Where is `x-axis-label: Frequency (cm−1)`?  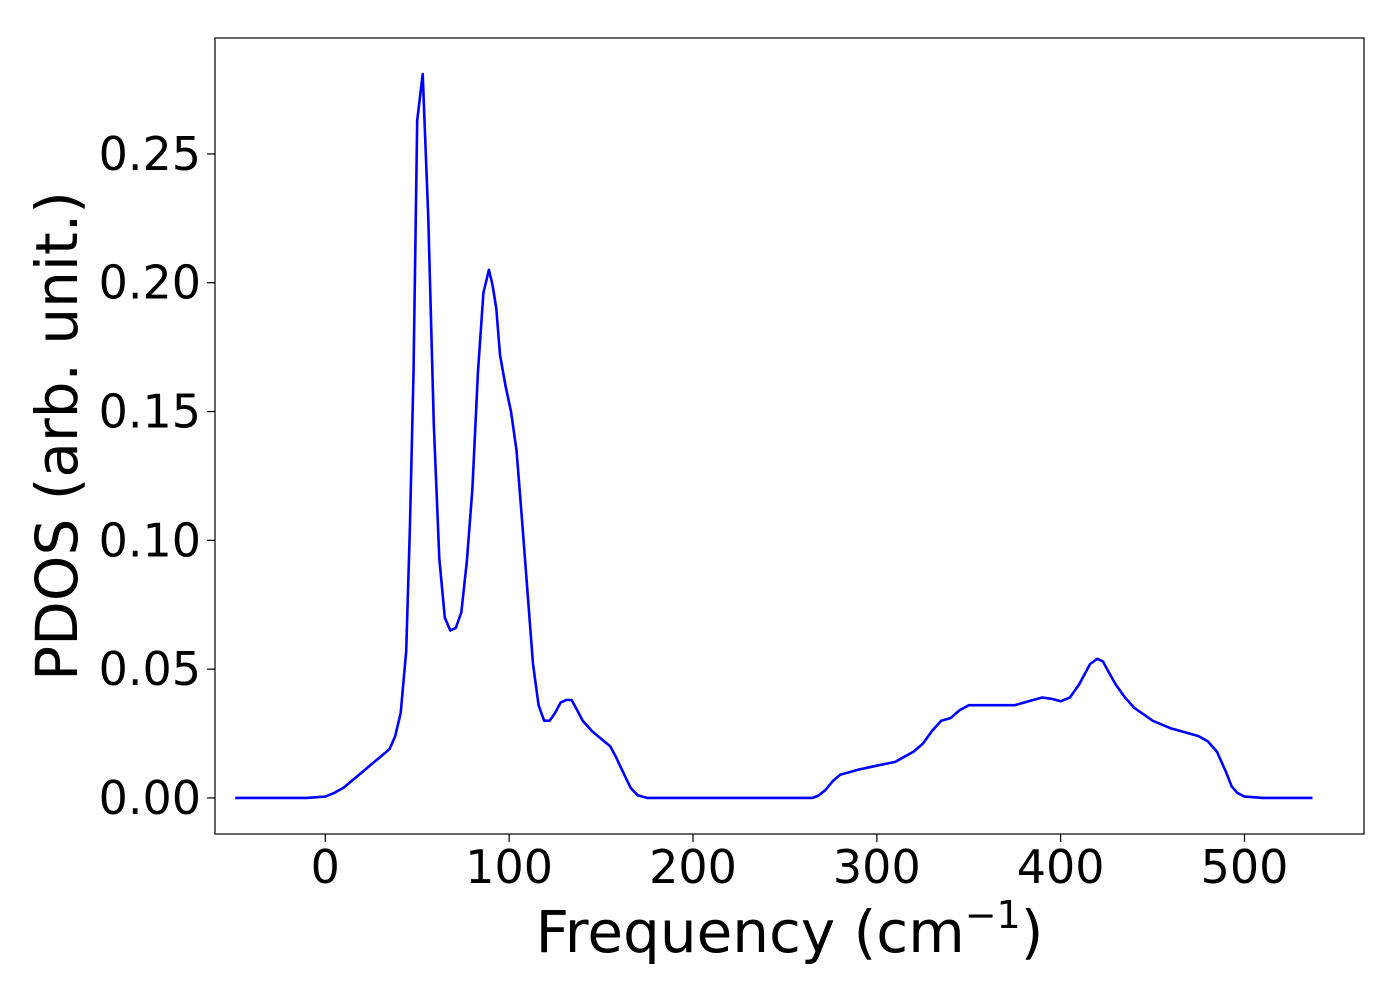 x-axis-label: Frequency (cm−1) is located at coordinates (790, 929).